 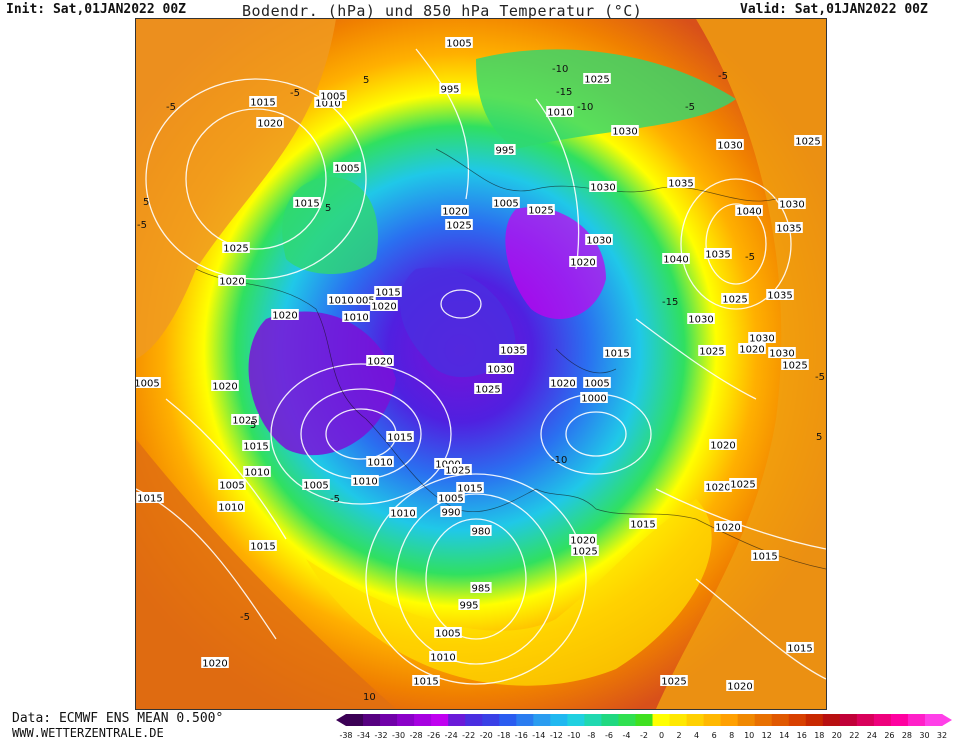 What do you see at coordinates (661, 735) in the screenshot?
I see `legend-tick-label: 0` at bounding box center [661, 735].